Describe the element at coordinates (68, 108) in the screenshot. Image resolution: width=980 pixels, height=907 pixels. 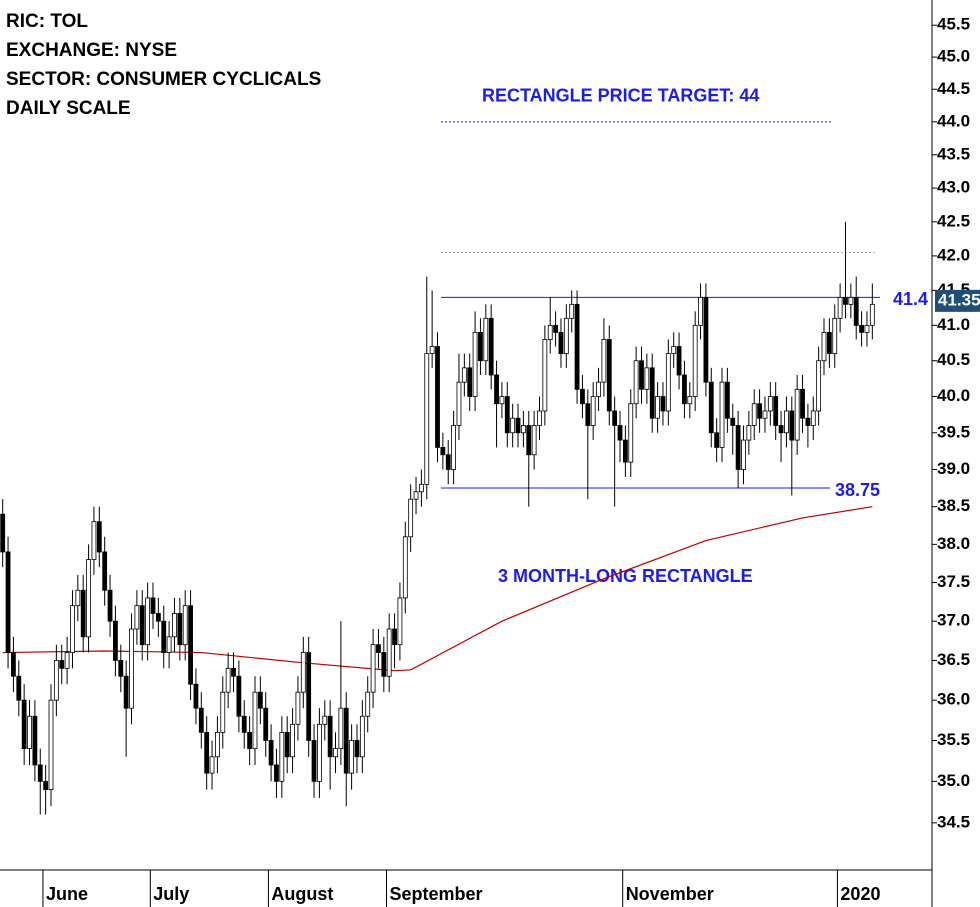
I see `header-line: DAILY SCALE` at that location.